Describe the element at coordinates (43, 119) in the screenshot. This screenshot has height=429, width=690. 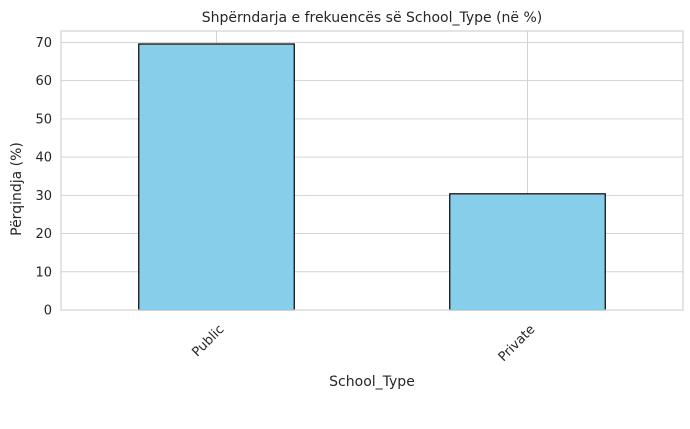
I see `y-tick-label: 50` at that location.